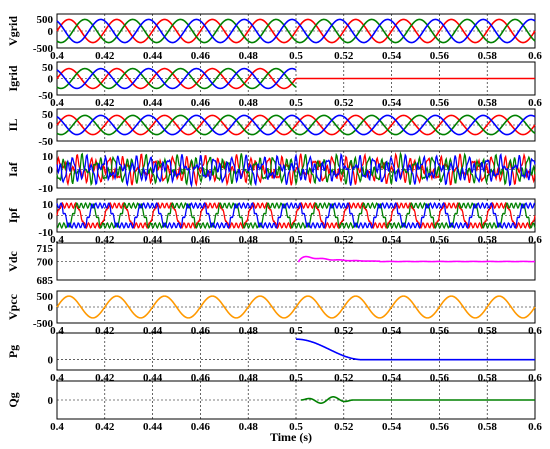 The height and width of the screenshot is (449, 550). I want to click on panel-iaf: 10 0 -10 Iaf, so click(271, 172).